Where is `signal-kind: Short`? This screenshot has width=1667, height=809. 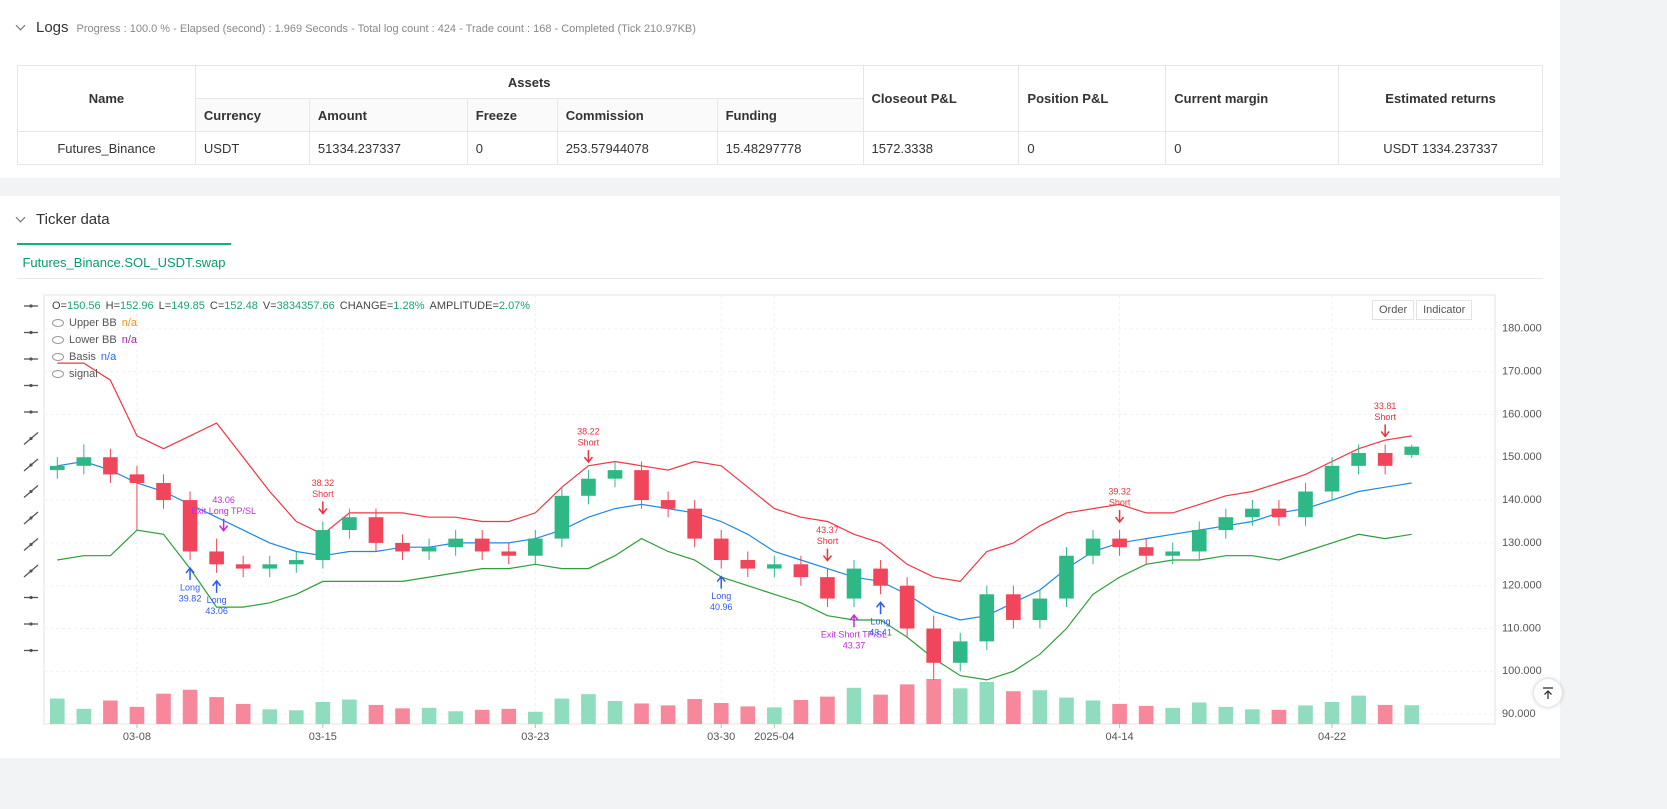 signal-kind: Short is located at coordinates (1385, 417).